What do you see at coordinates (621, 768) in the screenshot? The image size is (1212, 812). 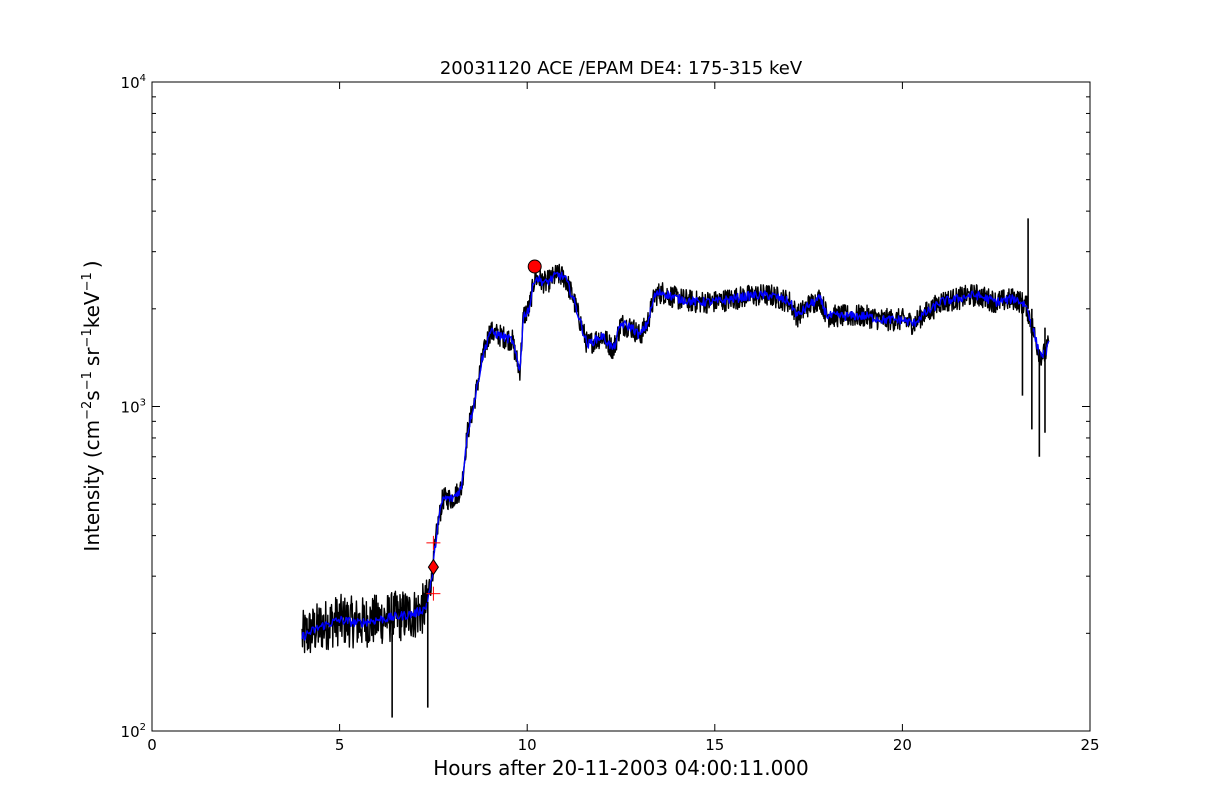 I see `x-axis-label: Hours after 20-11-2003 04:00:11.000` at bounding box center [621, 768].